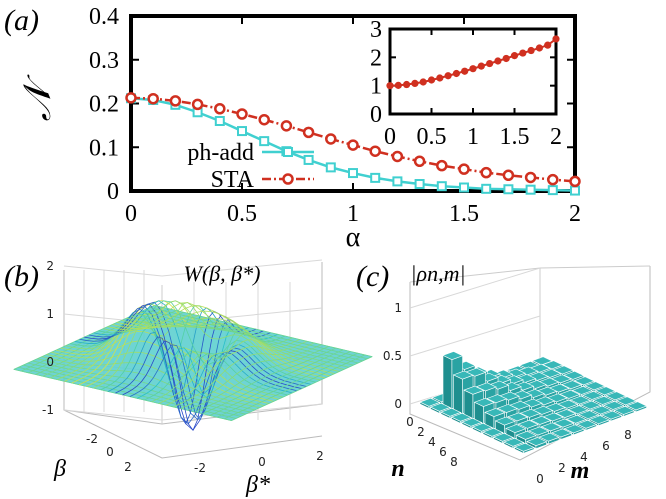  Describe the element at coordinates (376, 30) in the screenshot. I see `inset-y-tick-label: 3` at that location.